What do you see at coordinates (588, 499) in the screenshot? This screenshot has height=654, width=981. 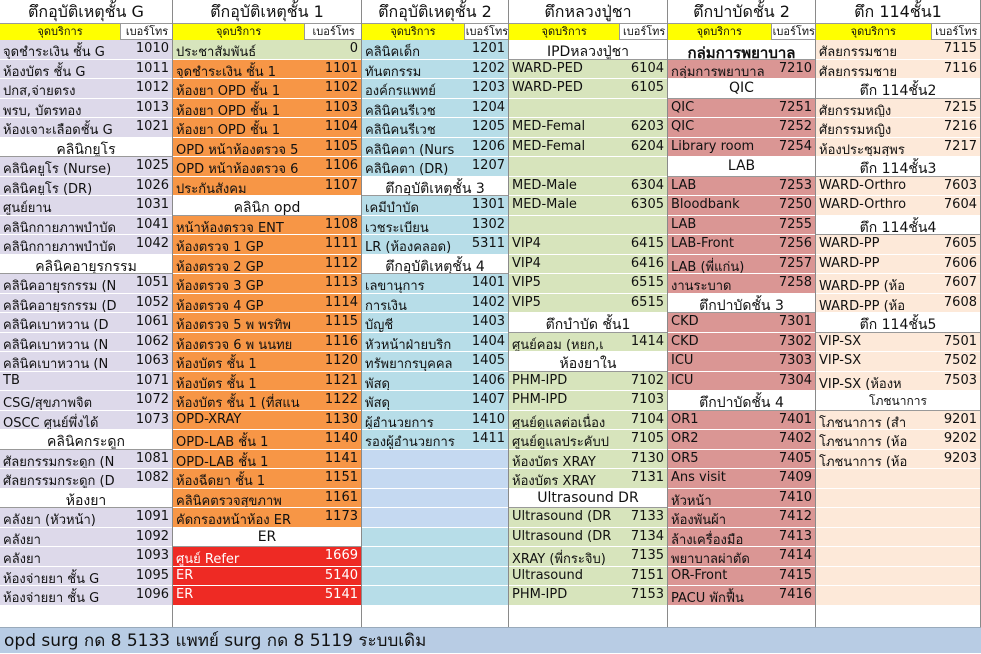 I see `section-header: Ultrasound DR` at bounding box center [588, 499].